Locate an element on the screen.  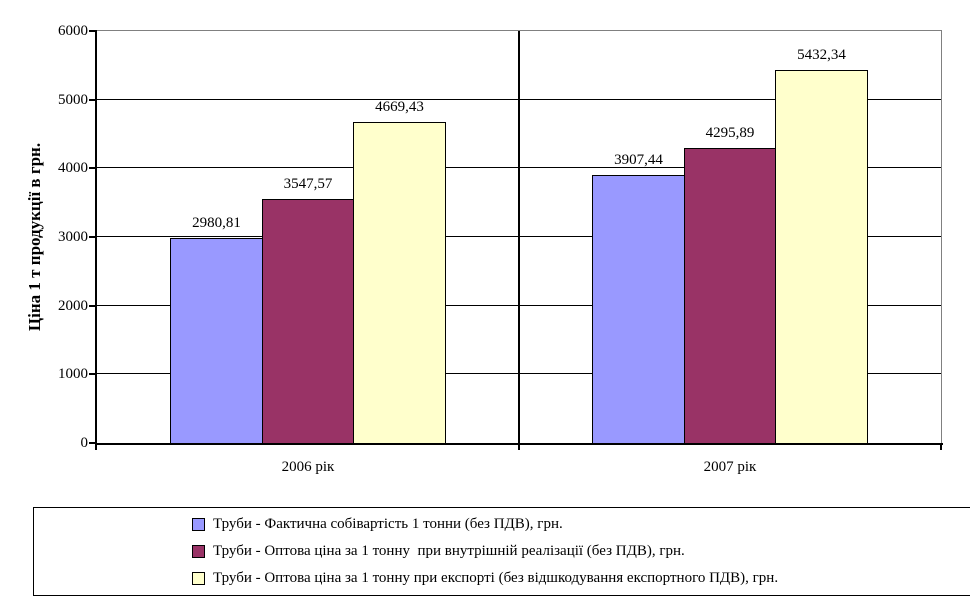
y-tick-label: 2000 is located at coordinates (73, 306).